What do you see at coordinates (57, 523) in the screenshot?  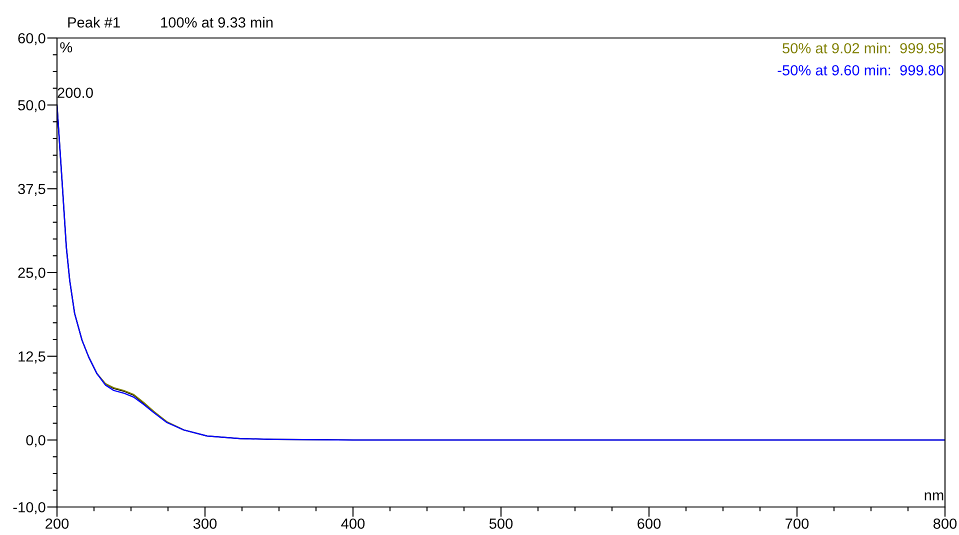 I see `x-tick-label: 200` at bounding box center [57, 523].